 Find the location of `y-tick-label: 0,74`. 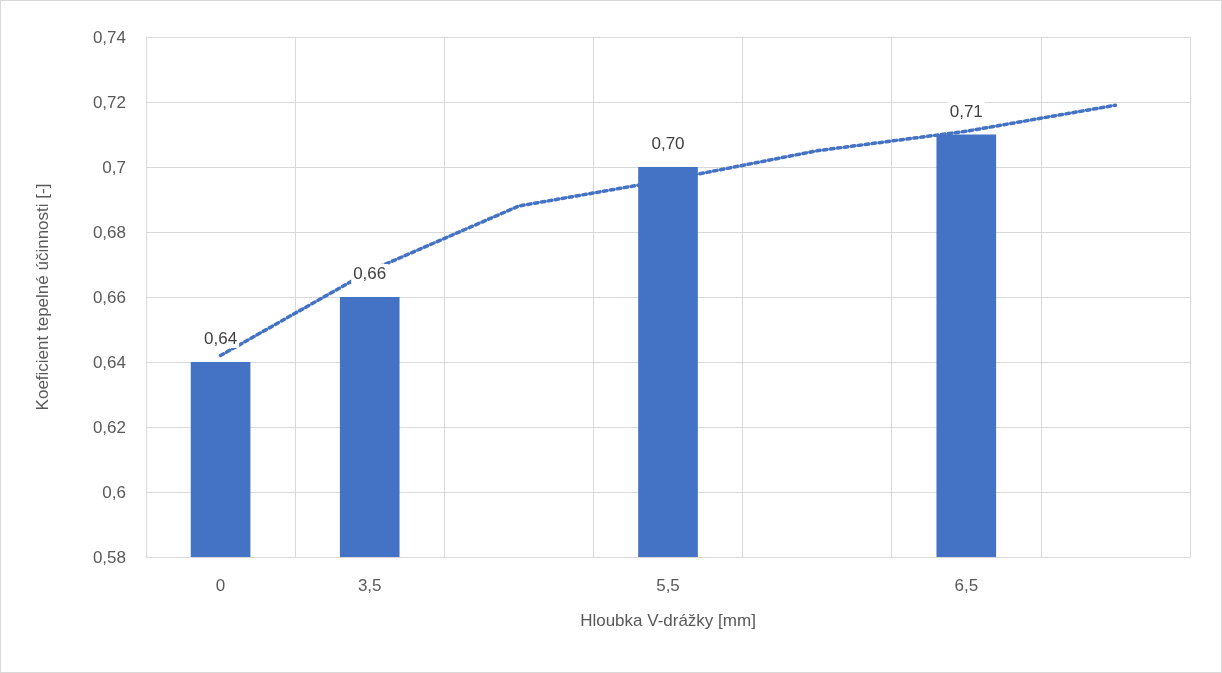

y-tick-label: 0,74 is located at coordinates (109, 37).